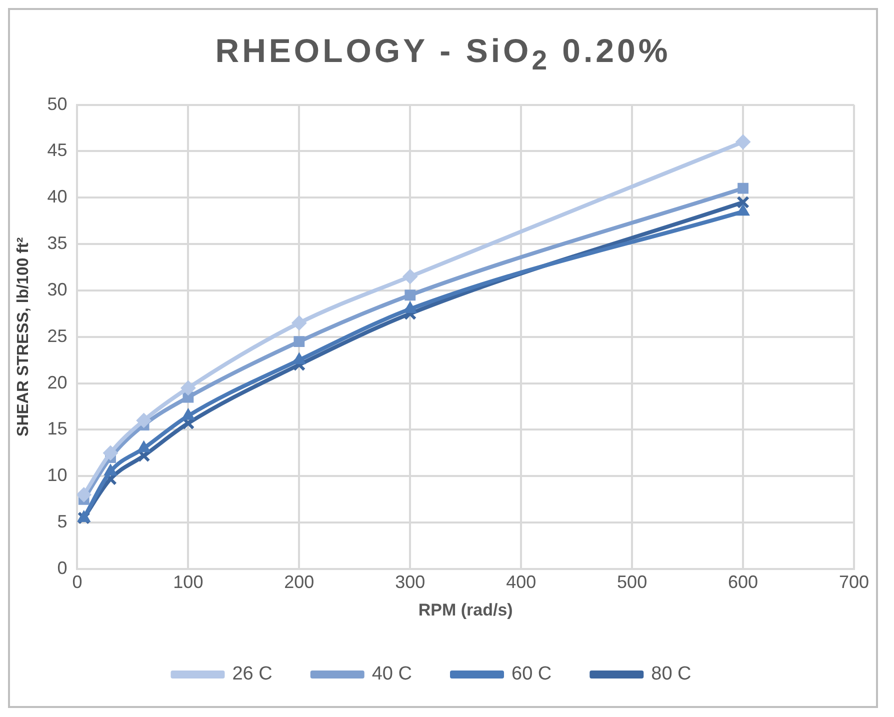  What do you see at coordinates (252, 674) in the screenshot?
I see `legend-label: 26 C` at bounding box center [252, 674].